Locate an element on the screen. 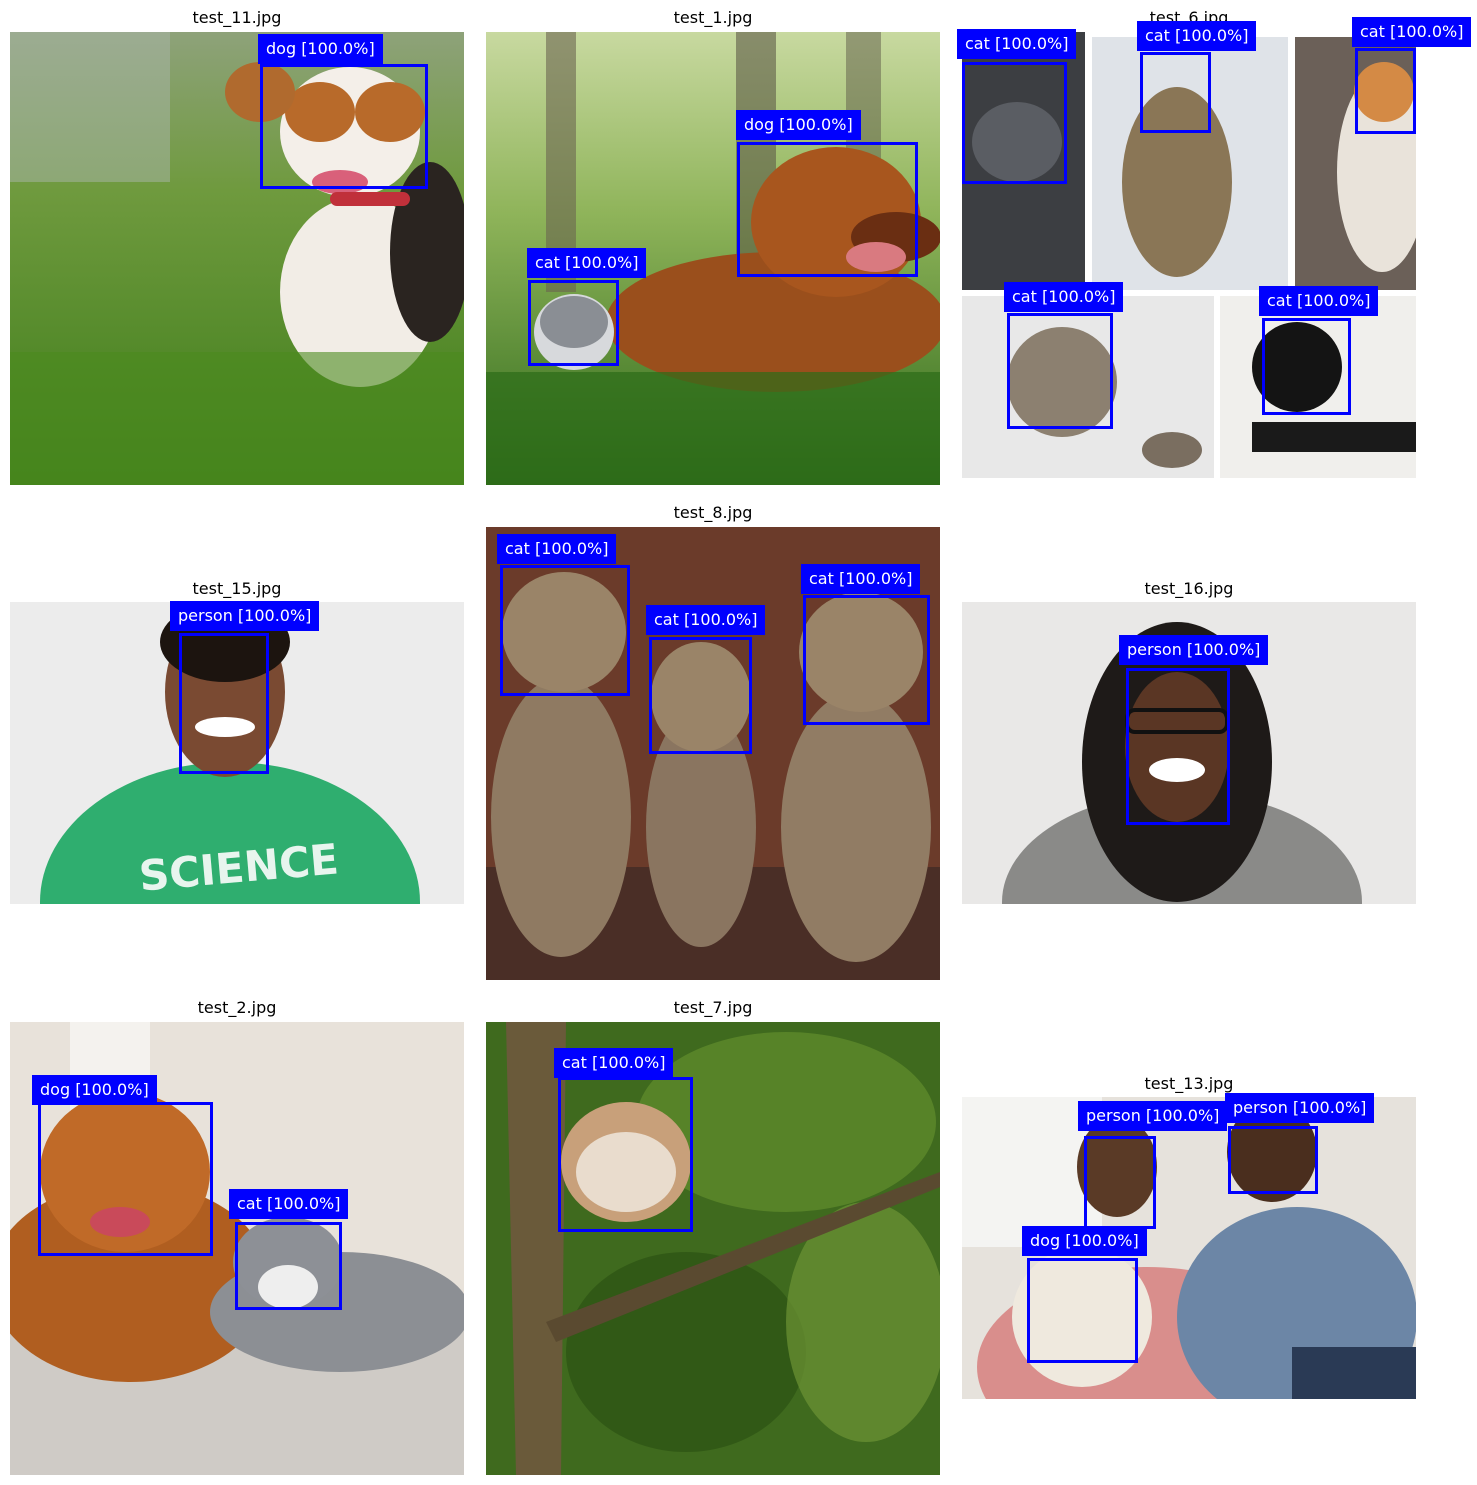 This screenshot has width=1477, height=1485. photo-three-kittens is located at coordinates (713, 753).